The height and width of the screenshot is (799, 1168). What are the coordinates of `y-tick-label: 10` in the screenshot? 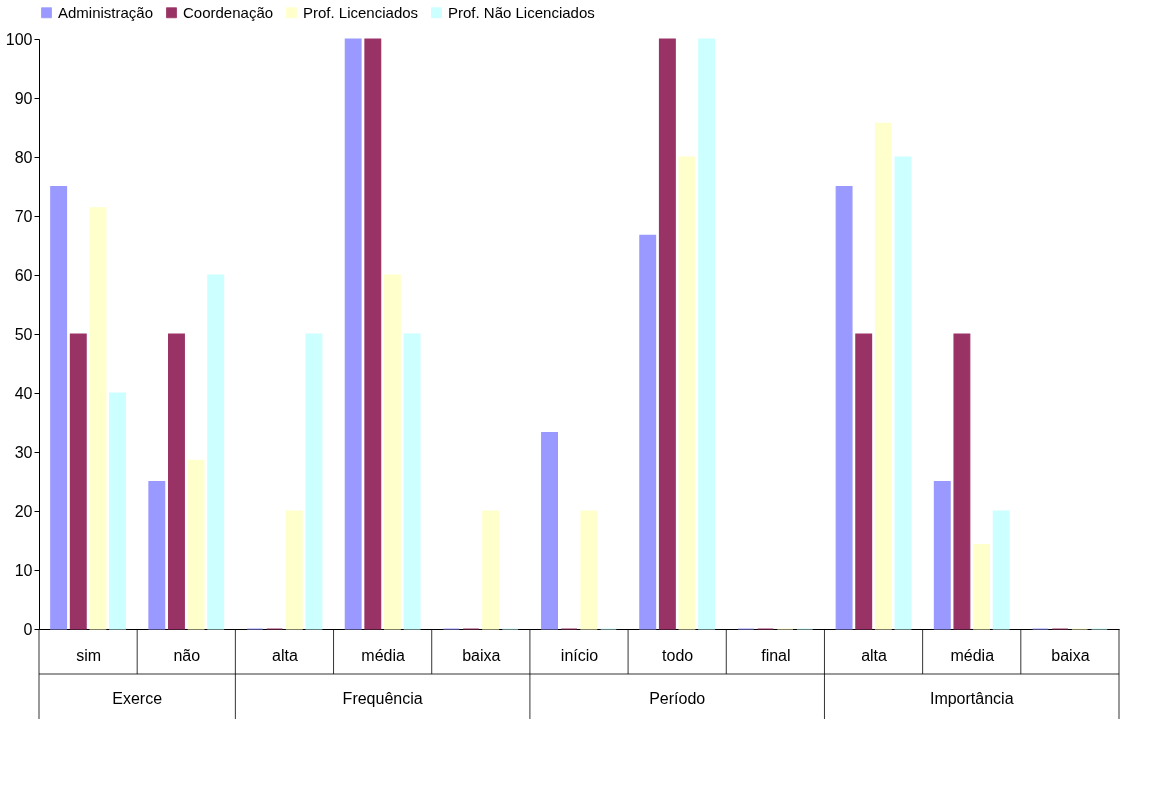 It's located at (23, 570).